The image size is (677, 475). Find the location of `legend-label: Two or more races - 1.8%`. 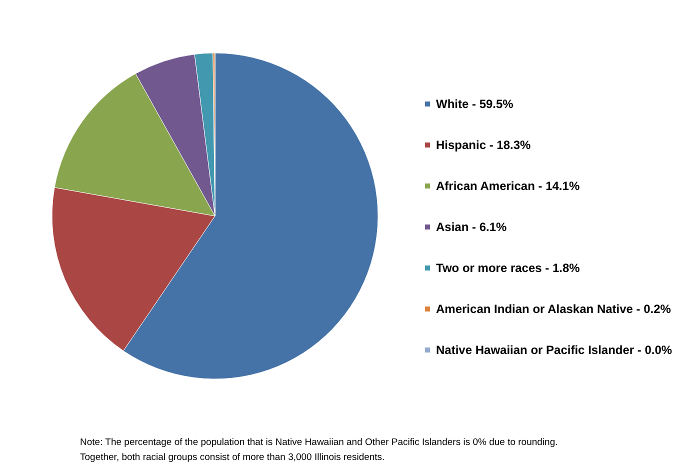

legend-label: Two or more races - 1.8% is located at coordinates (508, 268).